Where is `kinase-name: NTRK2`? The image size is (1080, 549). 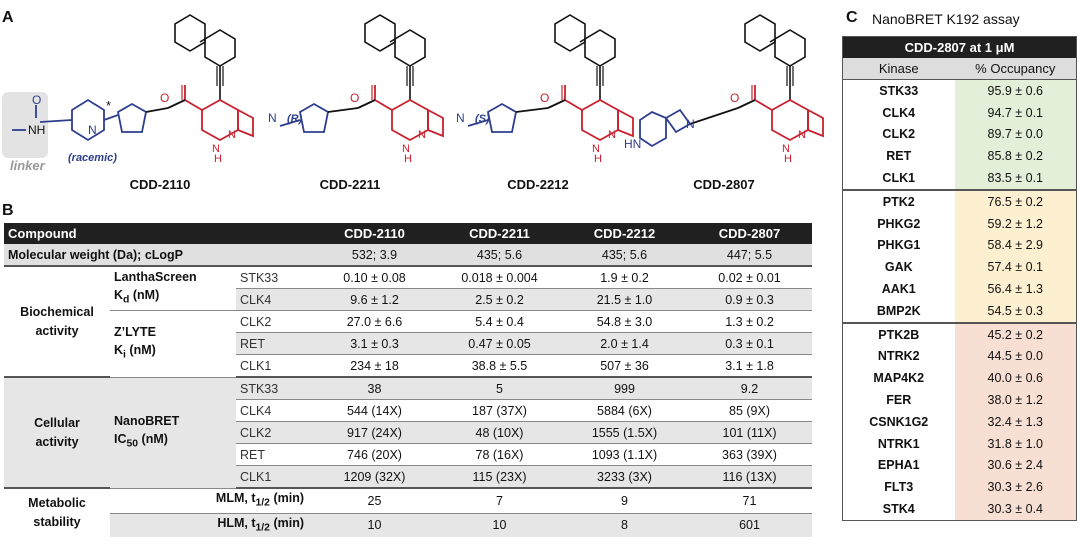
kinase-name: NTRK2 is located at coordinates (898, 356).